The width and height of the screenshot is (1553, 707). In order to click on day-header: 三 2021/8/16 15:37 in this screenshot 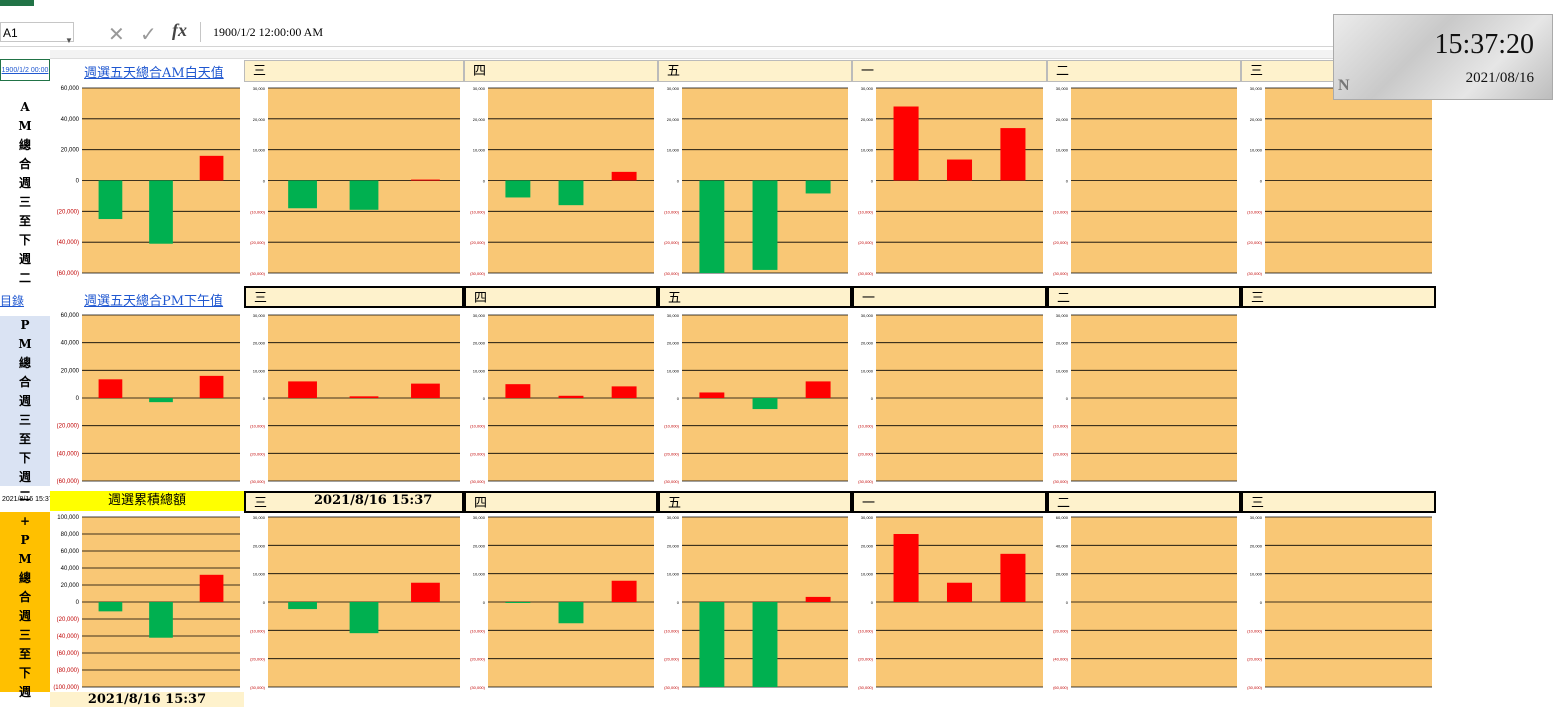, I will do `click(354, 502)`.